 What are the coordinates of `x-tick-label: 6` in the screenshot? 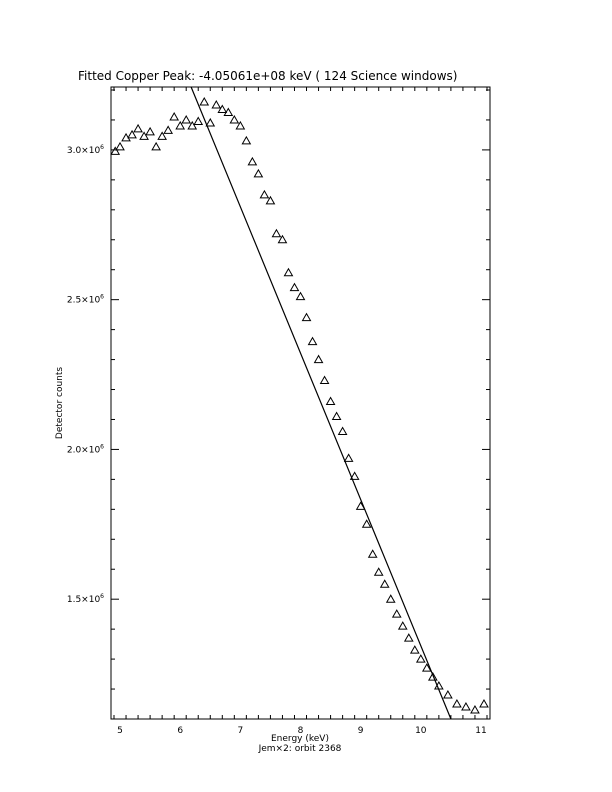 It's located at (180, 731).